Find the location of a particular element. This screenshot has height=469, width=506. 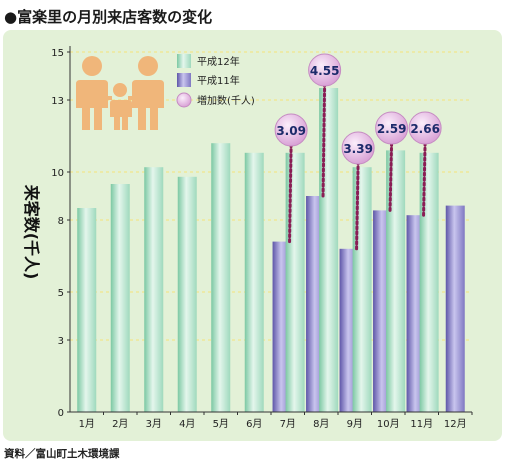

increase-value-label: 2.59 is located at coordinates (392, 129).